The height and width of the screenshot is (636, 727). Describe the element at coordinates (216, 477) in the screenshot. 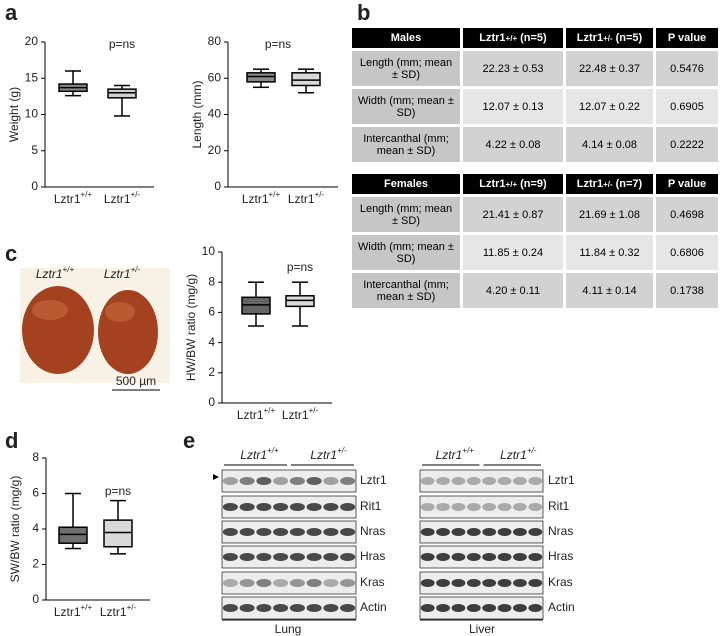

I see `arrowhead` at that location.